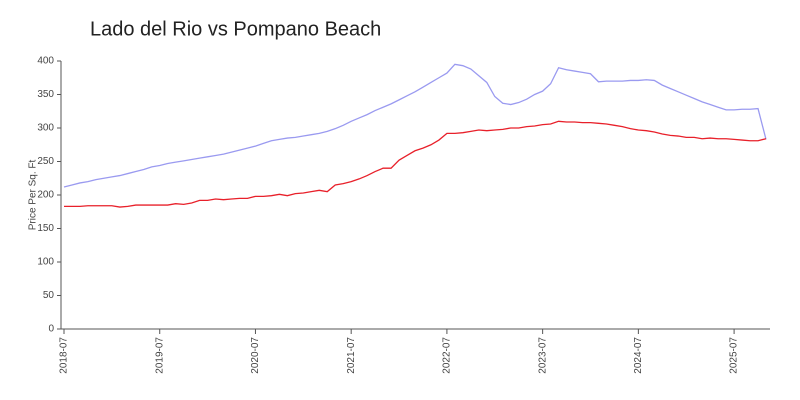 The width and height of the screenshot is (800, 400). I want to click on y-tick-label: 300, so click(45, 128).